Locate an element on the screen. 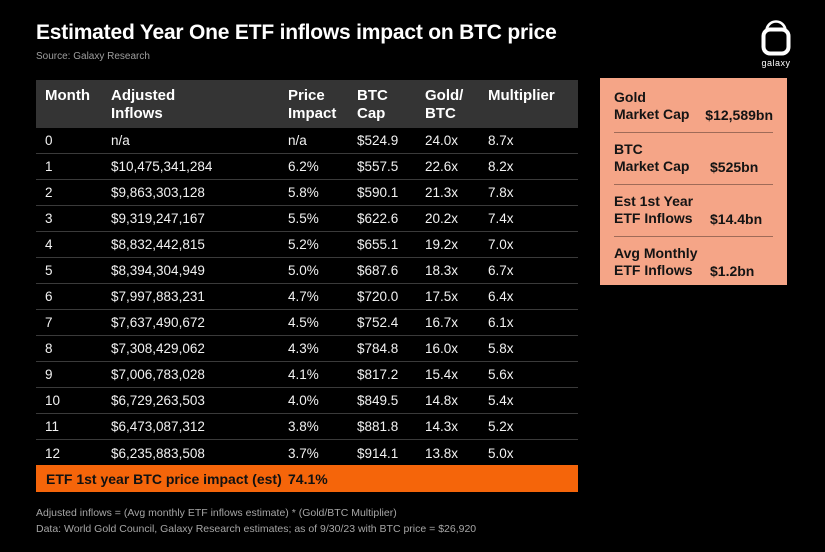 The height and width of the screenshot is (552, 825). table-cell: 6.1x is located at coordinates (501, 322).